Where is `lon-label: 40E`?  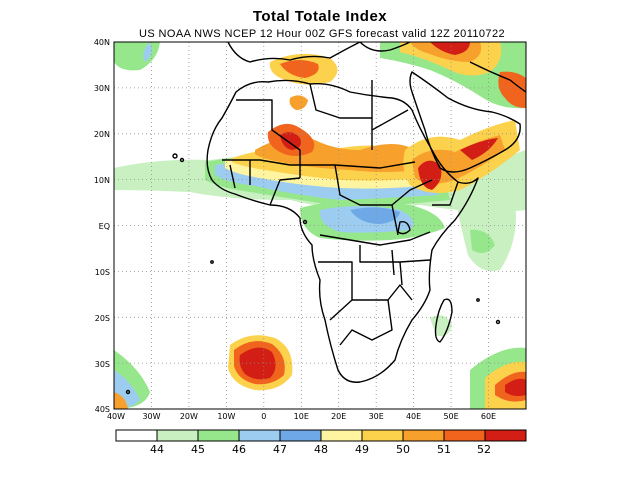 lon-label: 40E is located at coordinates (413, 416).